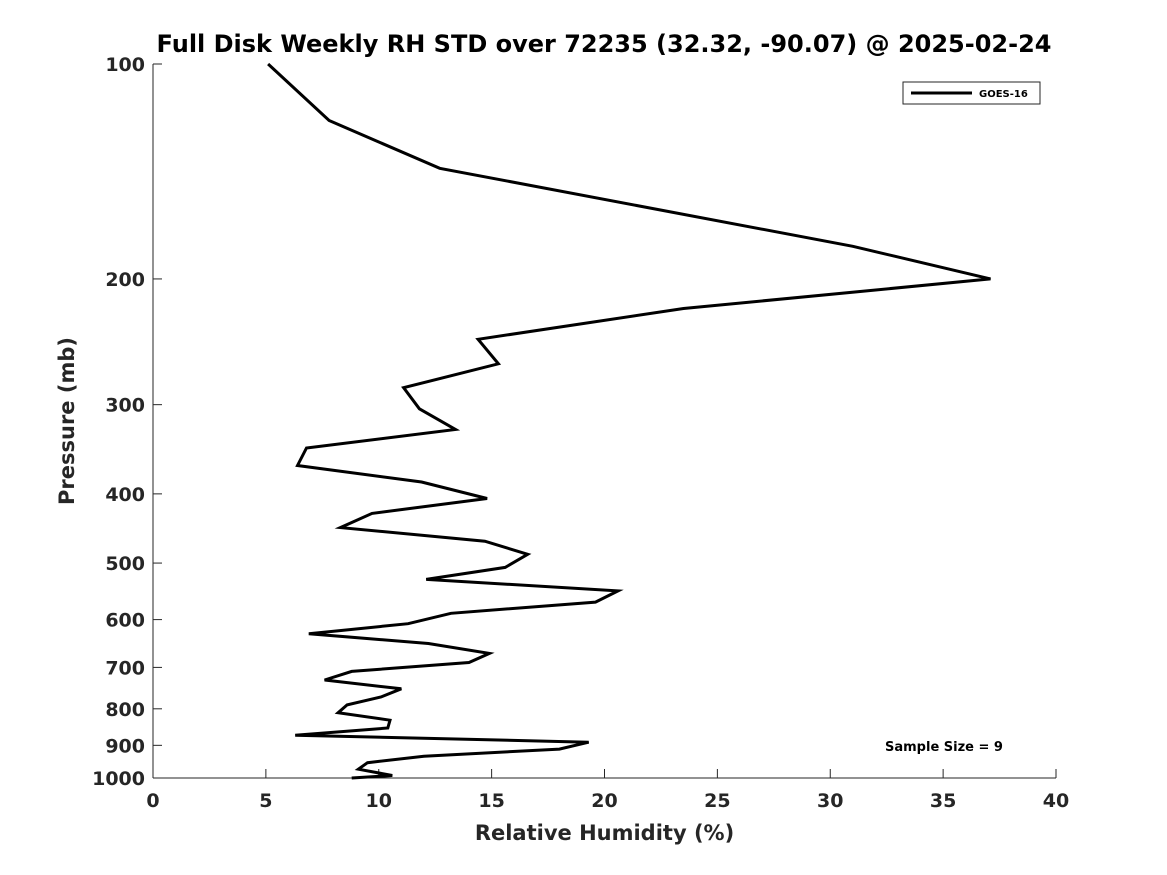 The height and width of the screenshot is (875, 1167). Describe the element at coordinates (1003, 94) in the screenshot. I see `legend-label-goes-16: GOES-16` at that location.